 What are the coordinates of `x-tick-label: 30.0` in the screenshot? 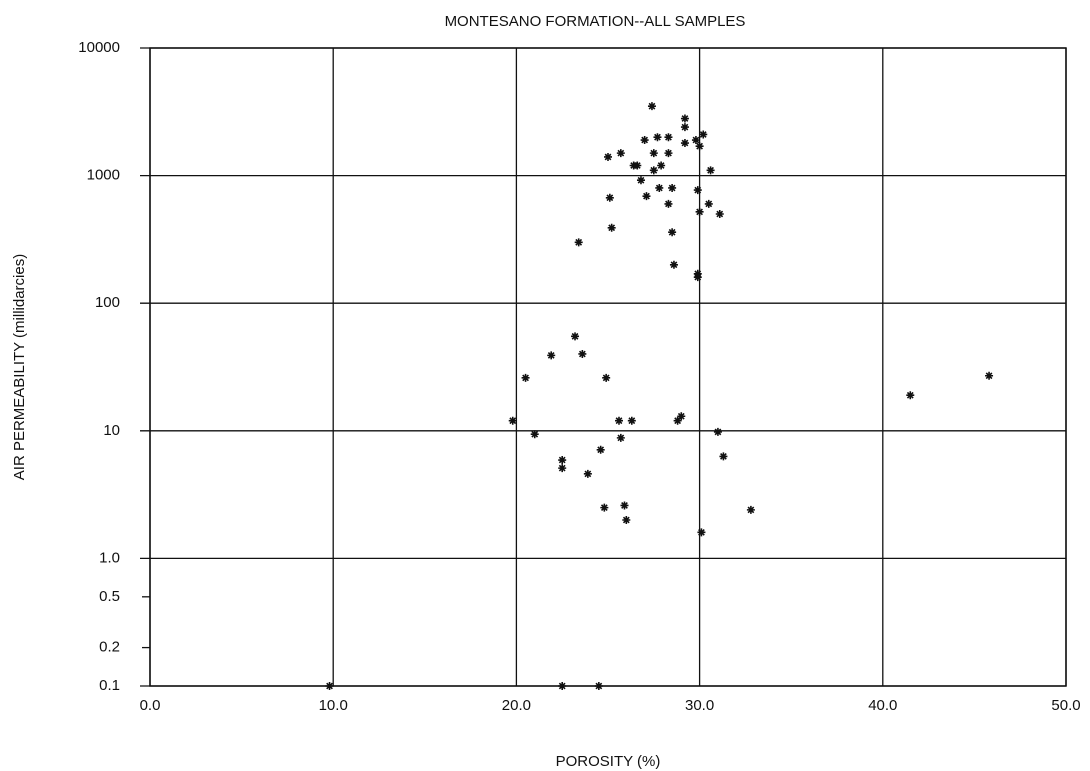 It's located at (699, 705).